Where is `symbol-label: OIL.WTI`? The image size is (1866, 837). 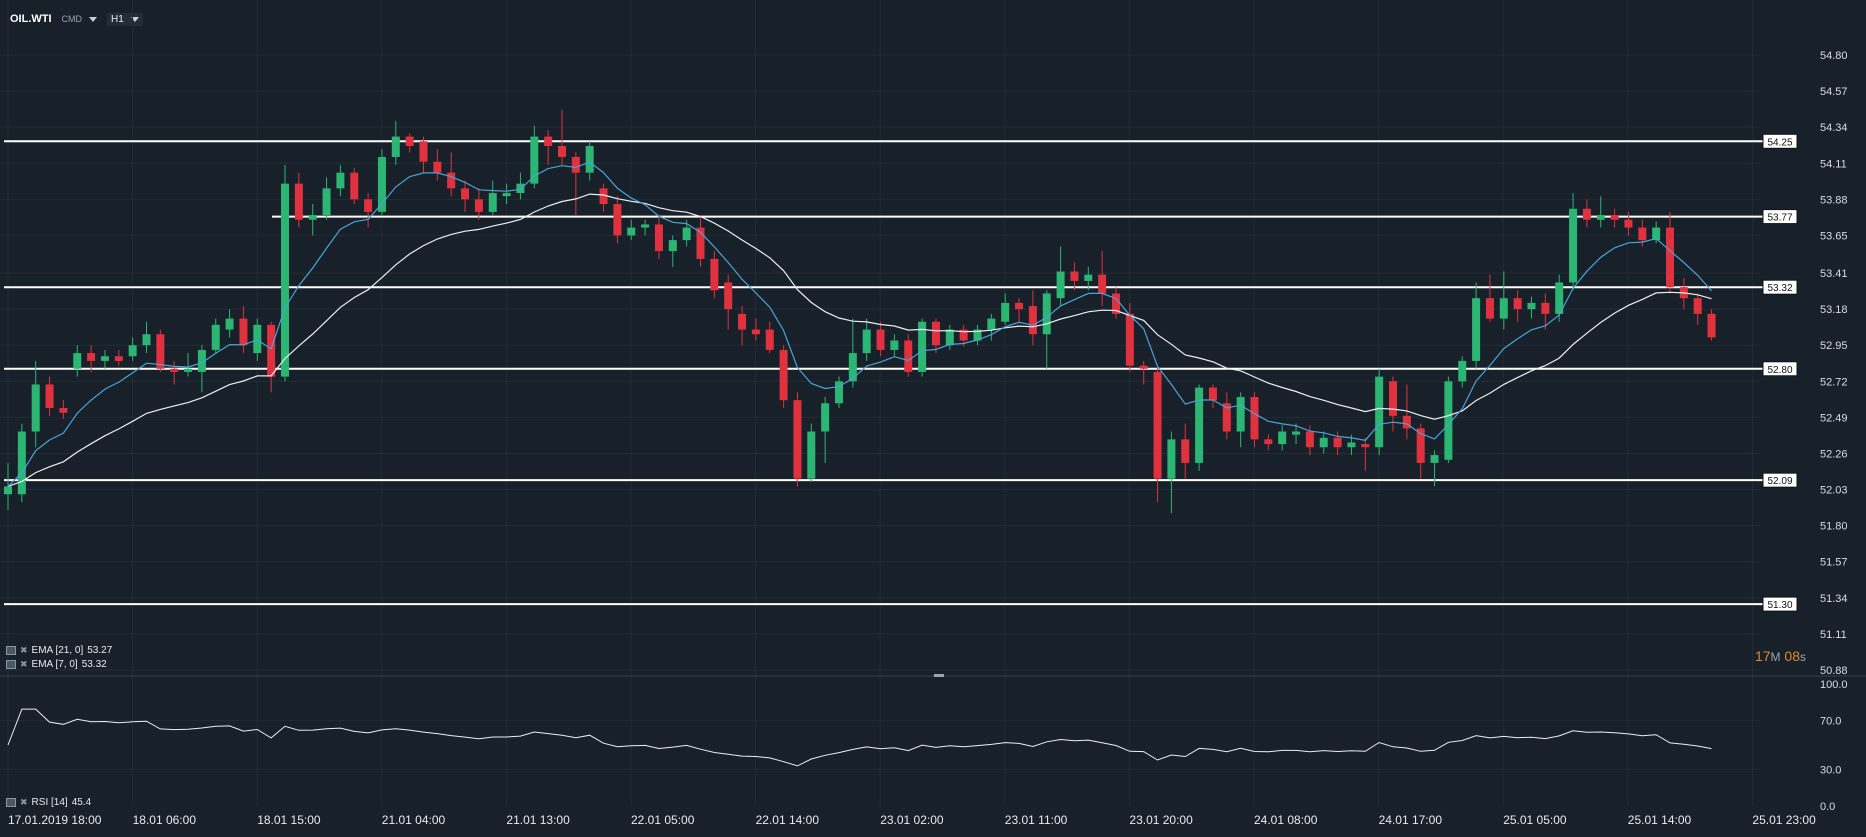
symbol-label: OIL.WTI is located at coordinates (31, 19).